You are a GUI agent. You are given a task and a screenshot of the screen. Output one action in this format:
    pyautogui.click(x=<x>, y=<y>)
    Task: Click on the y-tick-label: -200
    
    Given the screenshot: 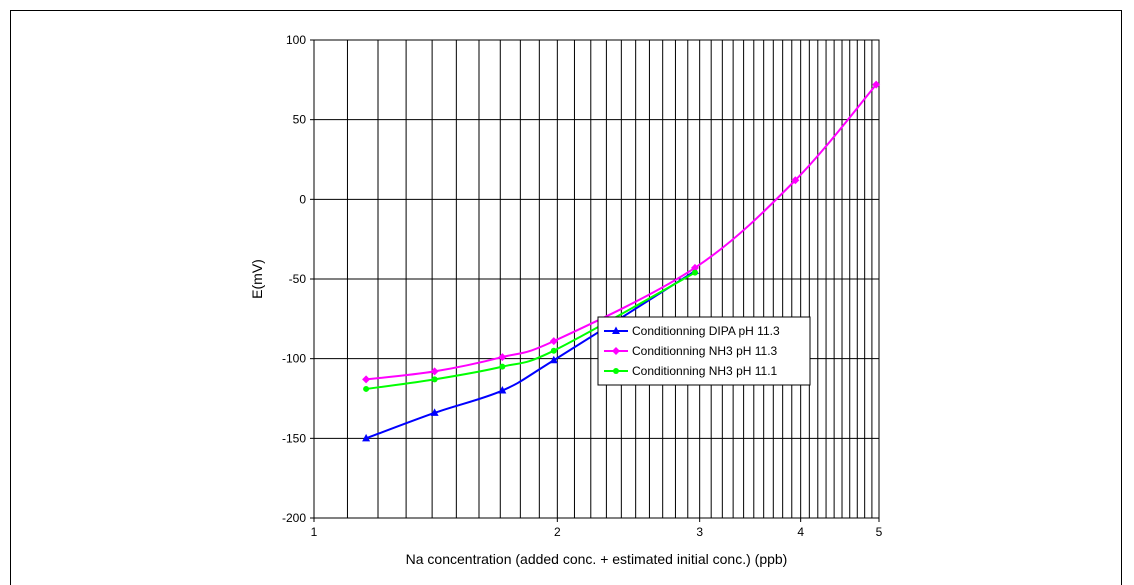 What is the action you would take?
    pyautogui.click(x=294, y=518)
    